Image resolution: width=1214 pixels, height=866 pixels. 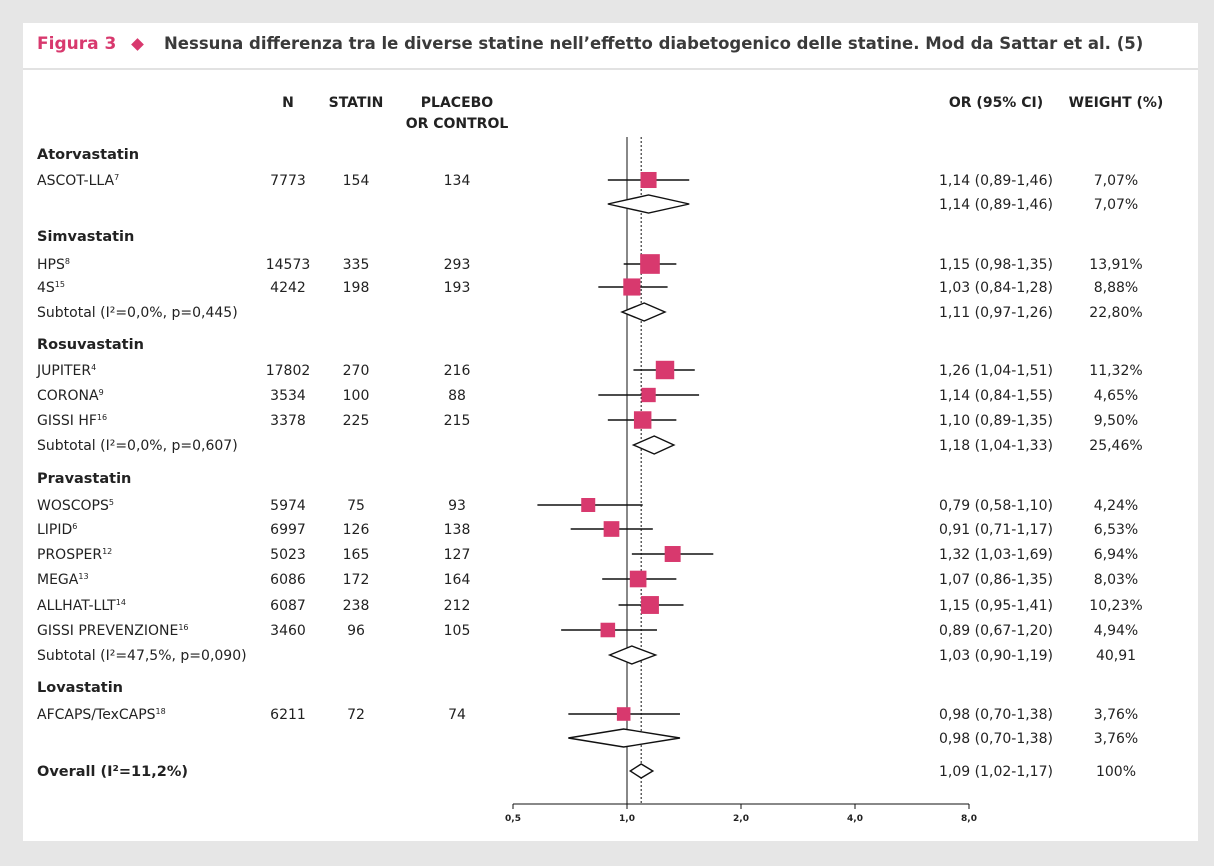 What do you see at coordinates (356, 103) in the screenshot?
I see `column-header-statin: STATIN` at bounding box center [356, 103].